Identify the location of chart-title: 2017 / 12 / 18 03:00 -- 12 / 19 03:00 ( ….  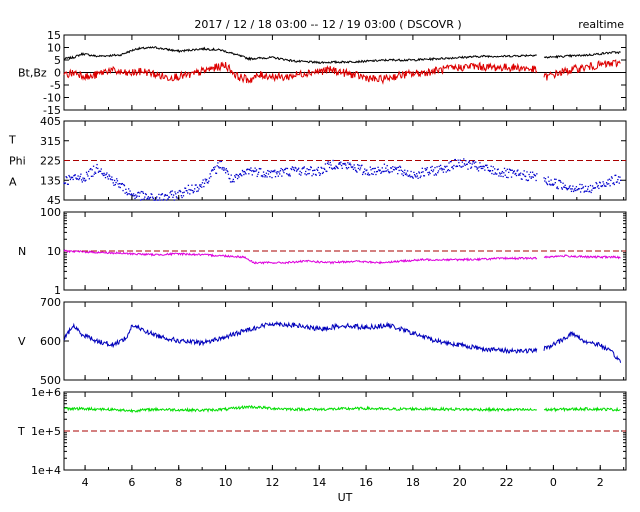
(327, 24).